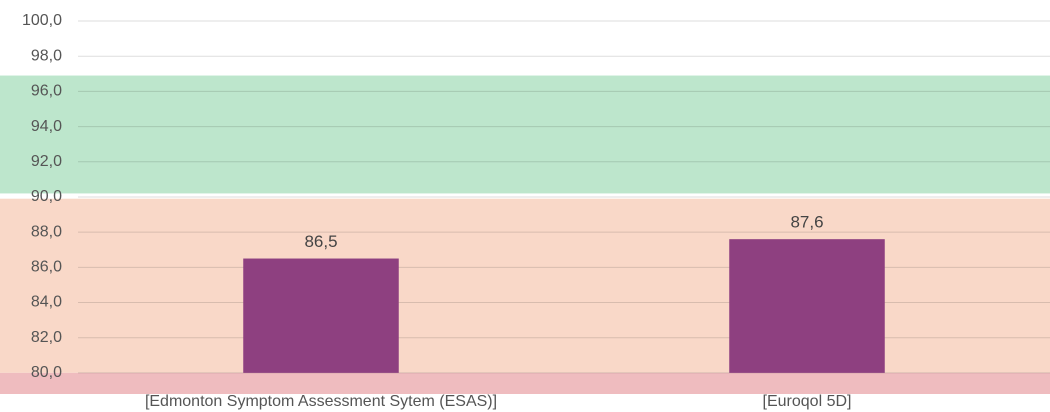 Image resolution: width=1050 pixels, height=412 pixels. What do you see at coordinates (46, 231) in the screenshot?
I see `y-tick-label: 88,0` at bounding box center [46, 231].